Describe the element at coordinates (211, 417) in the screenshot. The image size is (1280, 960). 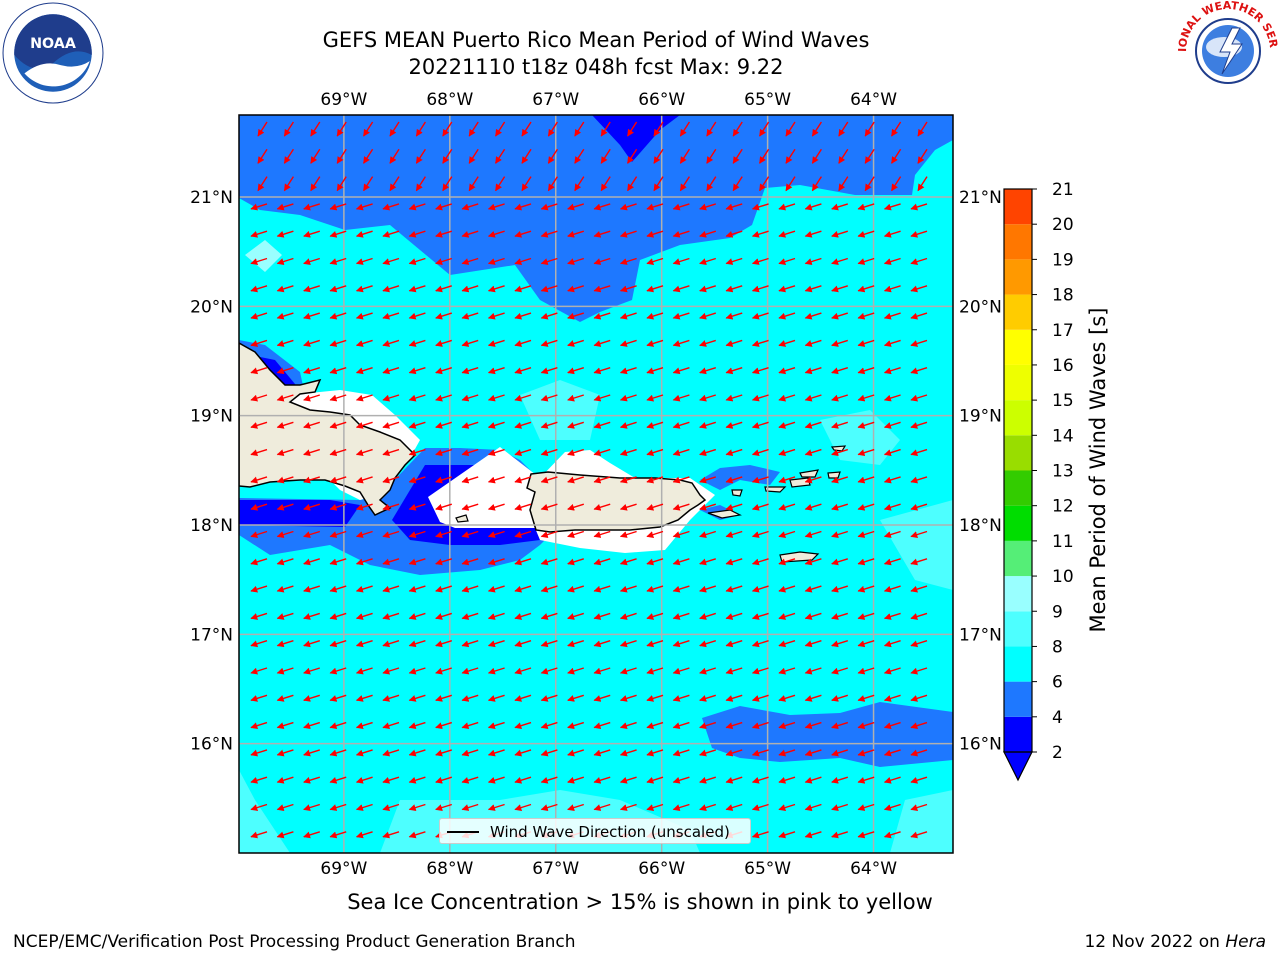
I see `lat-label-left: 19°N` at that location.